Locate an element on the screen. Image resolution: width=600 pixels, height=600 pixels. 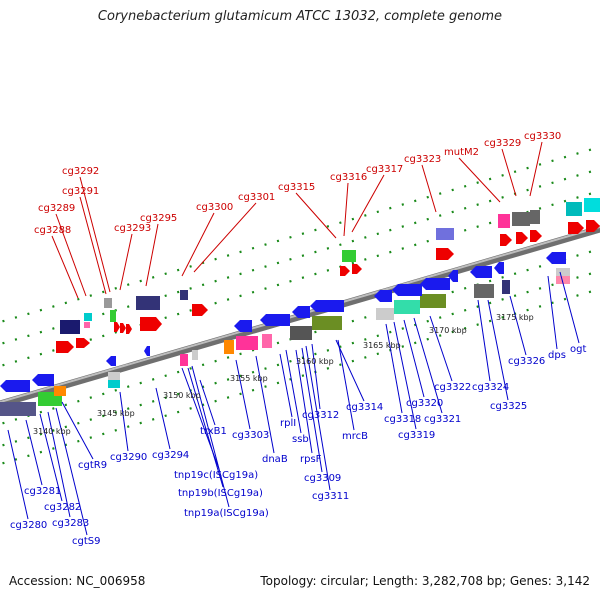
bottom-gene-label: cg3282 is located at coordinates (62, 507).